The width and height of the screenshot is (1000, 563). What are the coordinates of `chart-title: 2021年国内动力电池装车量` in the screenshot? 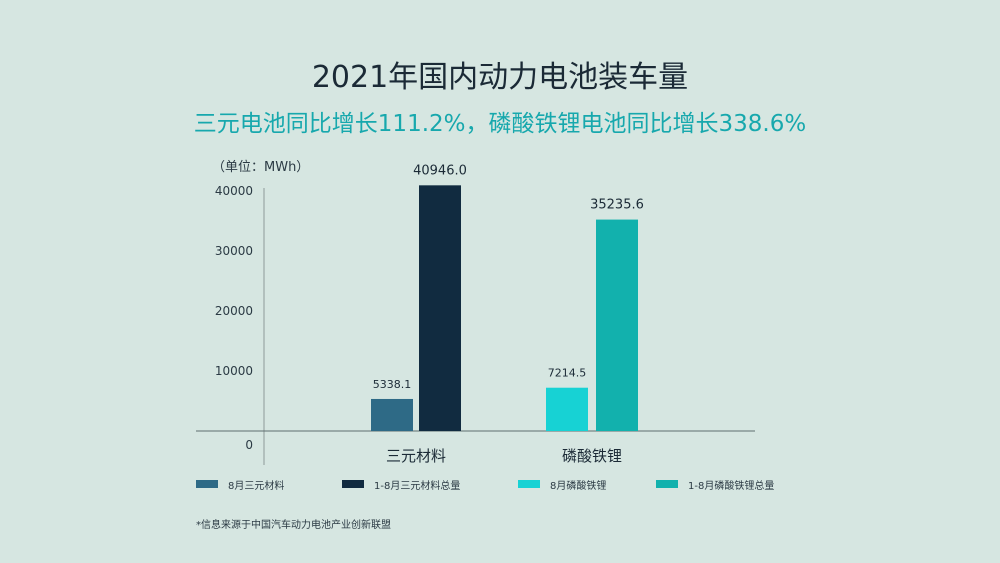 It's located at (500, 77).